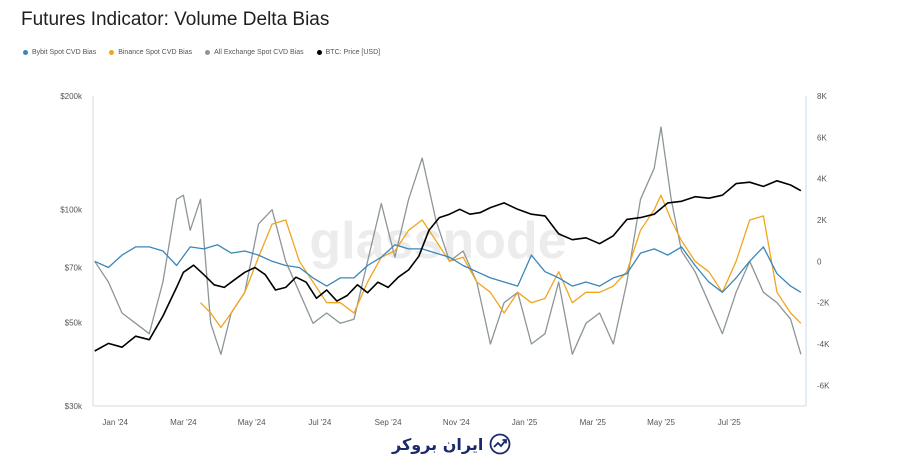 The image size is (900, 471). Describe the element at coordinates (353, 52) in the screenshot. I see `legend-label-btc-price: BTC: Price [USD]` at that location.